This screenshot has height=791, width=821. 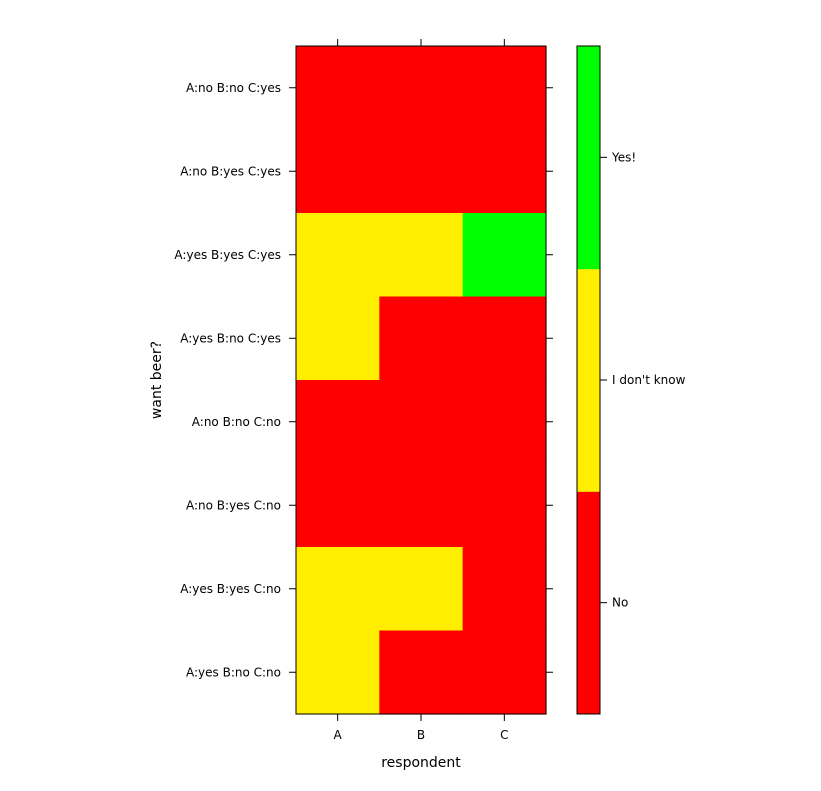 I want to click on y-tick-label: A:yes B:yes C:yes, so click(x=227, y=255).